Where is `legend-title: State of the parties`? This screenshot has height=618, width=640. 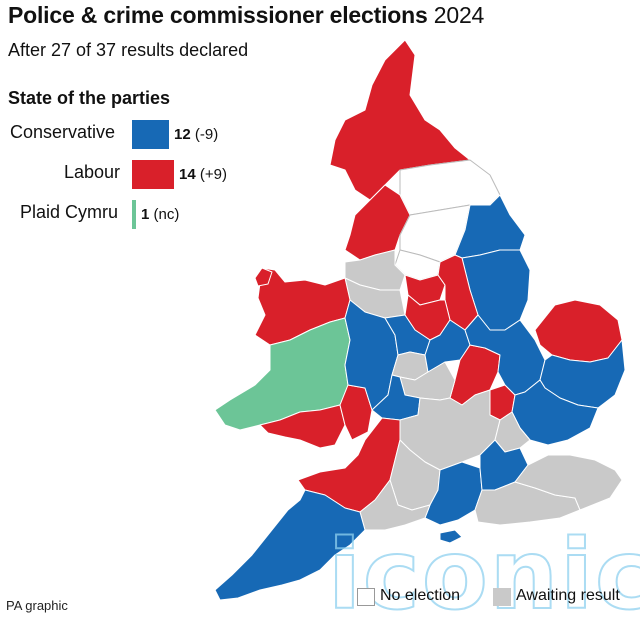 legend-title: State of the parties is located at coordinates (89, 98).